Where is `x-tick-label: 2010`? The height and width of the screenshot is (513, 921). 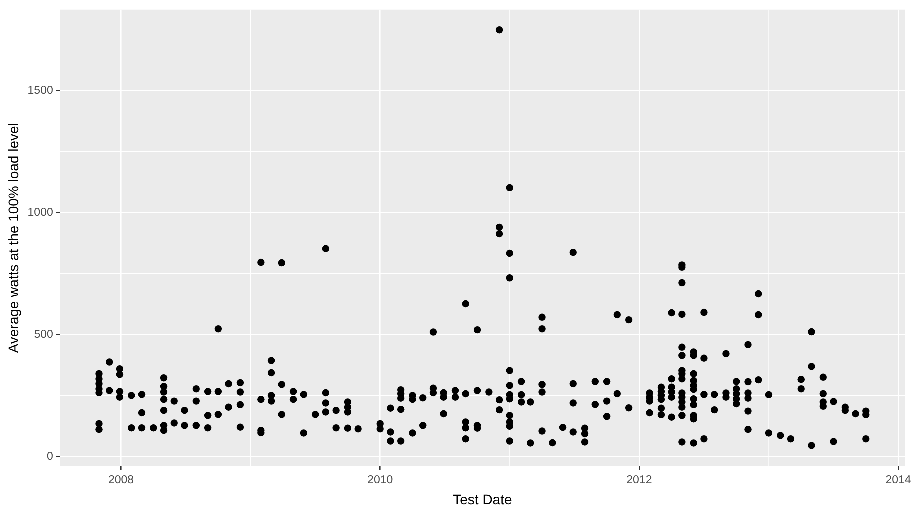
x-tick-label: 2010 is located at coordinates (381, 480).